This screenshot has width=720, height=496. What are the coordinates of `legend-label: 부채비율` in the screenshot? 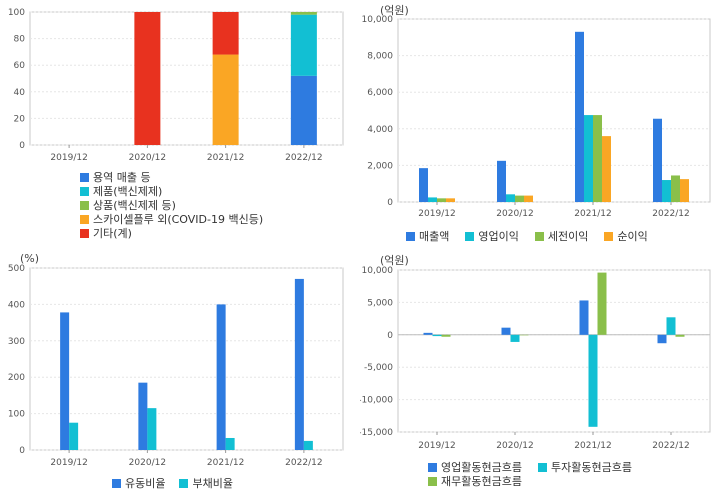 It's located at (212, 483).